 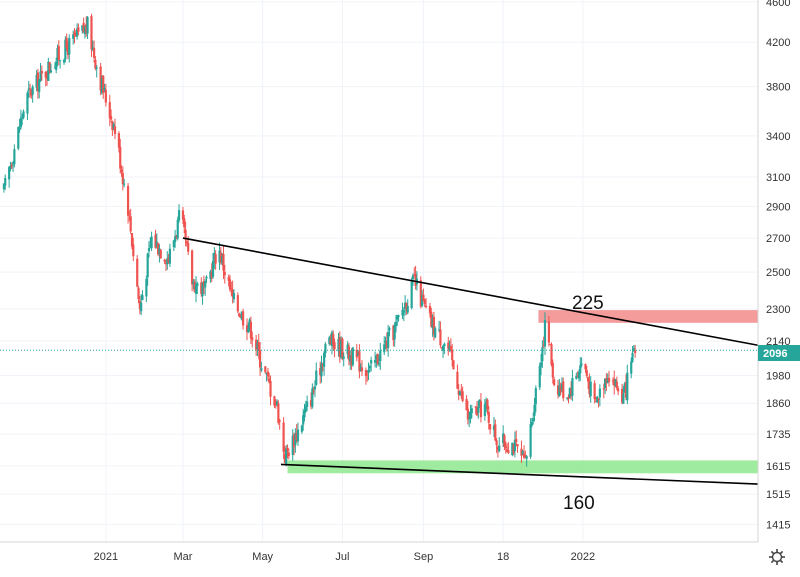 What do you see at coordinates (778, 525) in the screenshot?
I see `y-tick-label: 1415` at bounding box center [778, 525].